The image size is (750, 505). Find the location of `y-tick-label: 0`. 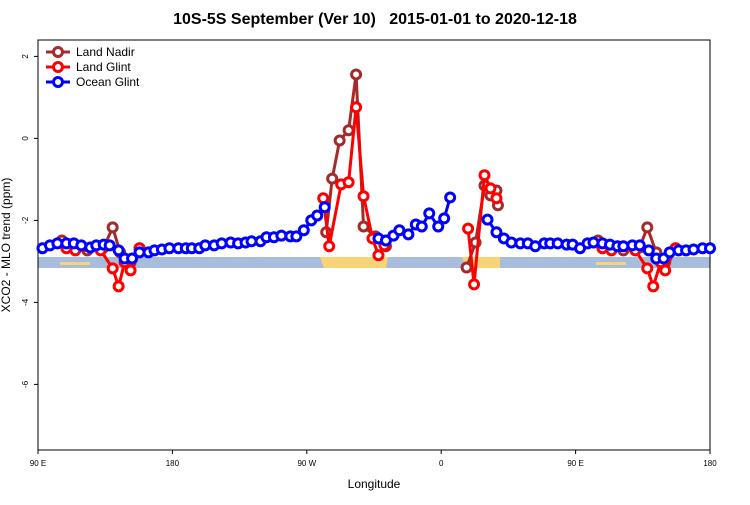

y-tick-label: 0 is located at coordinates (25, 138).